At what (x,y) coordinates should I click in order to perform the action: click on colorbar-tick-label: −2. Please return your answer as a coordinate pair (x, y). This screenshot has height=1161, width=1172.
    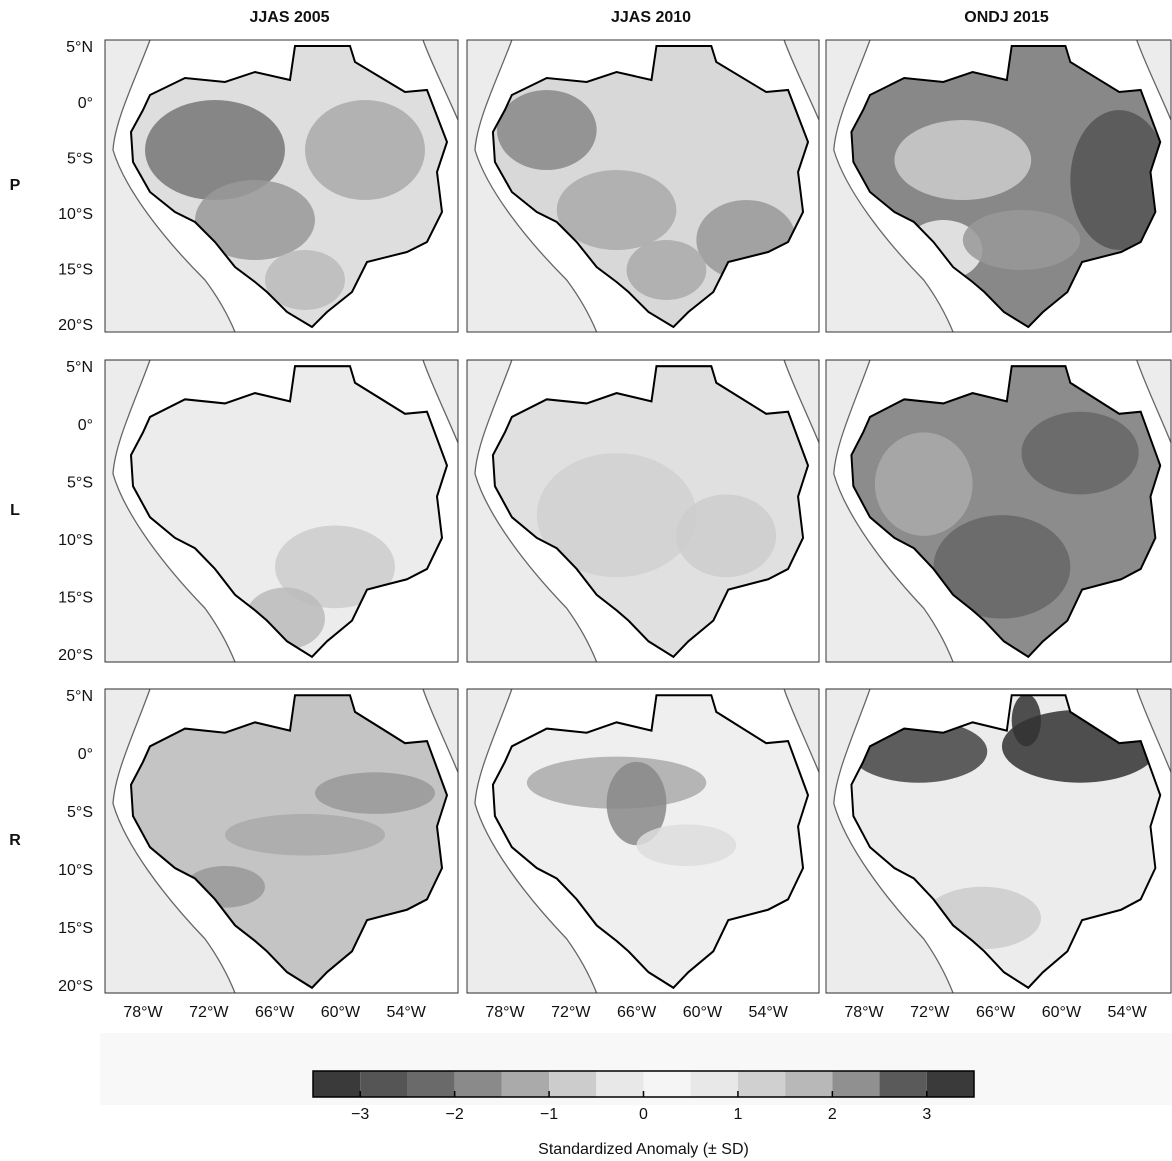
    Looking at the image, I should click on (455, 1114).